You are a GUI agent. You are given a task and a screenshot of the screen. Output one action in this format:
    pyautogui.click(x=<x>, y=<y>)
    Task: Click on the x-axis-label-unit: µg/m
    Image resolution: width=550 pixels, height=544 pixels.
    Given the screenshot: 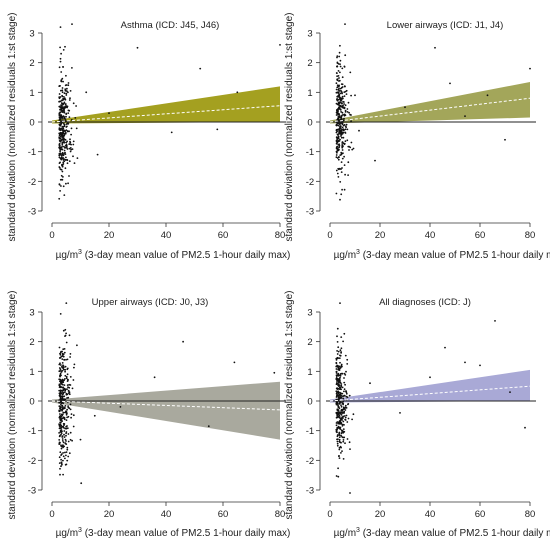 What is the action you would take?
    pyautogui.click(x=345, y=255)
    